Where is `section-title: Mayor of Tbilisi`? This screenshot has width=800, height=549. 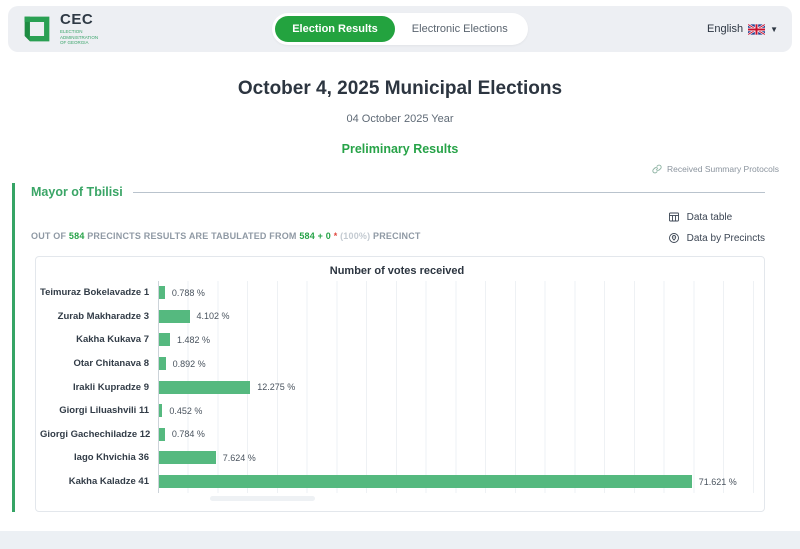 section-title: Mayor of Tbilisi is located at coordinates (77, 192).